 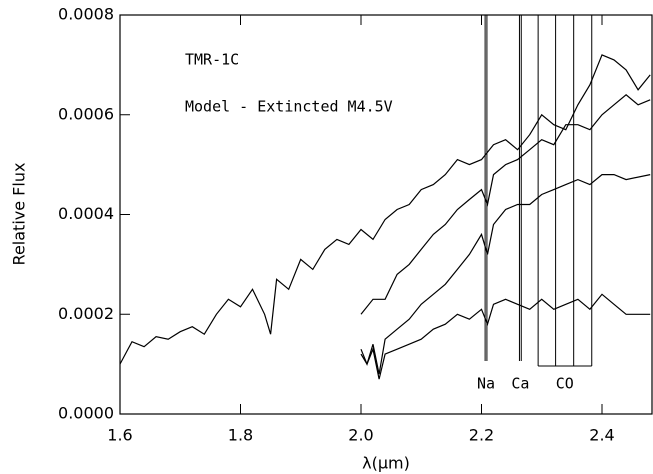 I want to click on x-tick-label: 1.6, so click(x=119, y=435).